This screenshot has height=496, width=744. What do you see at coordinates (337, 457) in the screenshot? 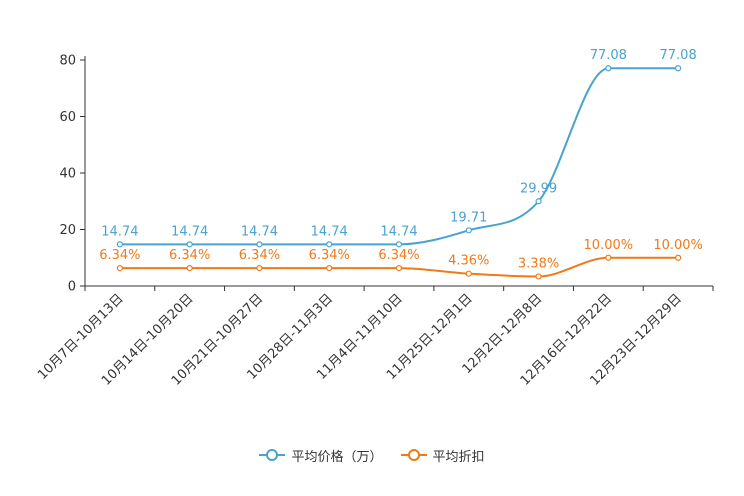
I see `legend-price-label: 平均价格（万）` at bounding box center [337, 457].